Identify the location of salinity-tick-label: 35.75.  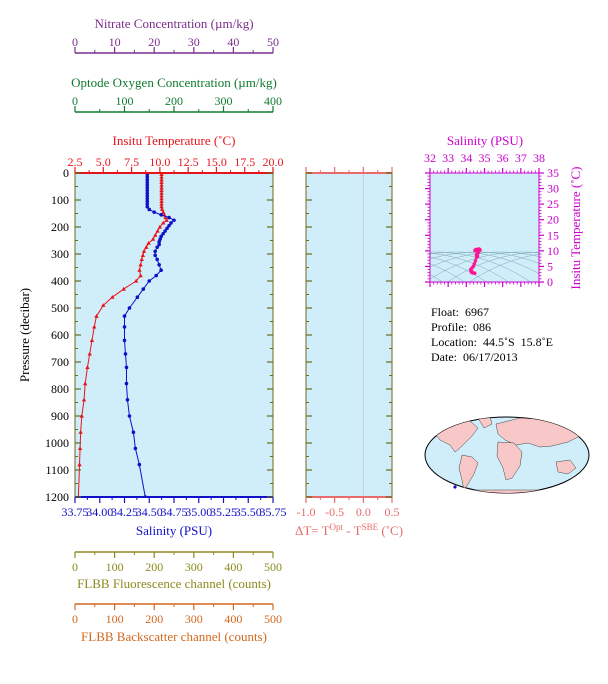
(273, 512).